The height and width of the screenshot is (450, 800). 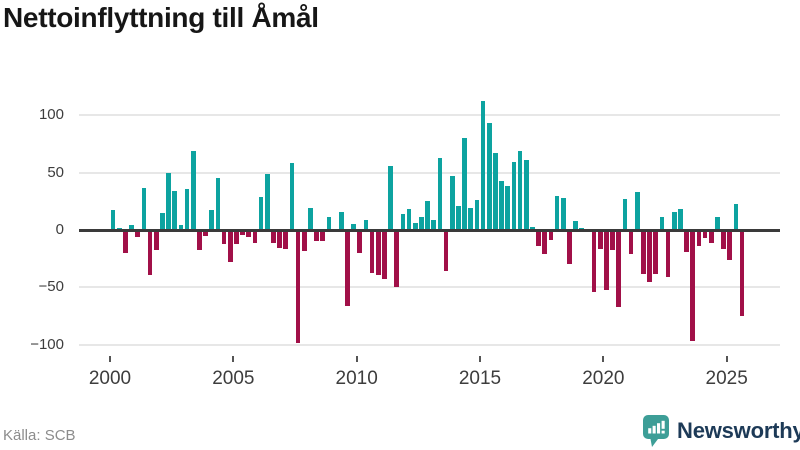 I want to click on bar-2007-q2, so click(x=292, y=196).